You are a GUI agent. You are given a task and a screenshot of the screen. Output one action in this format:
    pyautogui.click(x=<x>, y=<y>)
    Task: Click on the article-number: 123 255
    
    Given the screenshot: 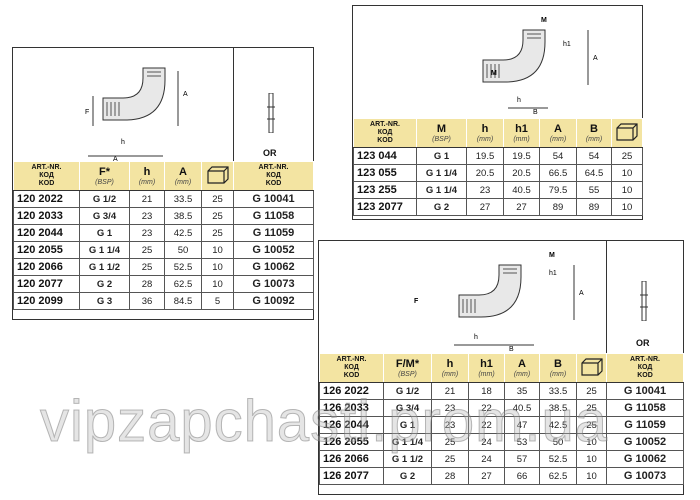 What is the action you would take?
    pyautogui.click(x=385, y=190)
    